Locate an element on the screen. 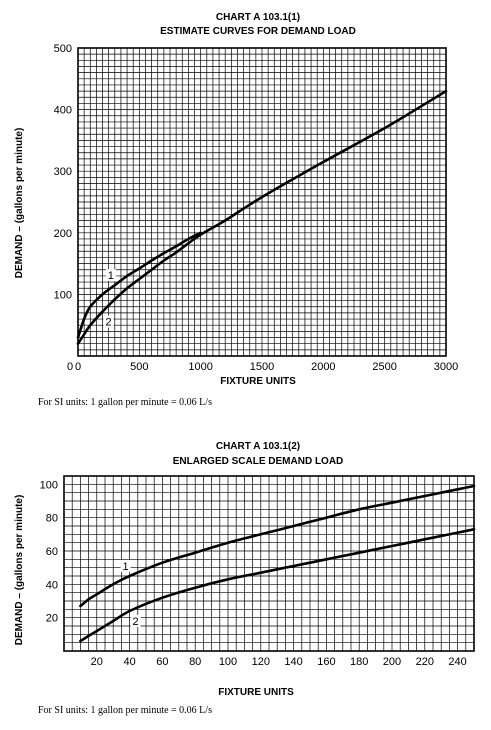  chart-2-x-axis-label: FIXTURE UNITS is located at coordinates (256, 692).